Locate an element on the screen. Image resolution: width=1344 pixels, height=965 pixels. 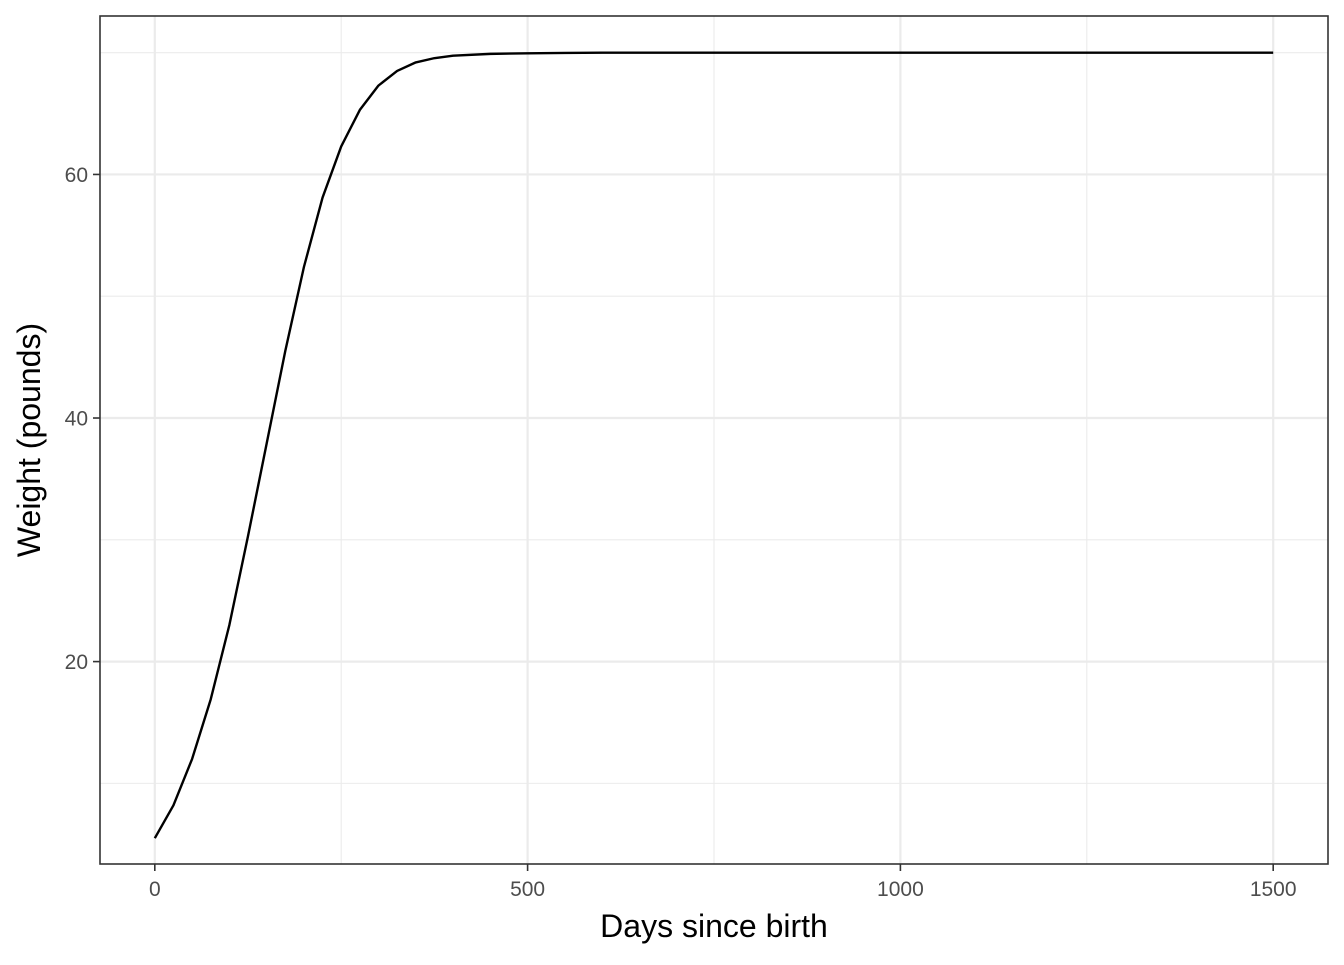
x-tick-label: 500 is located at coordinates (527, 889).